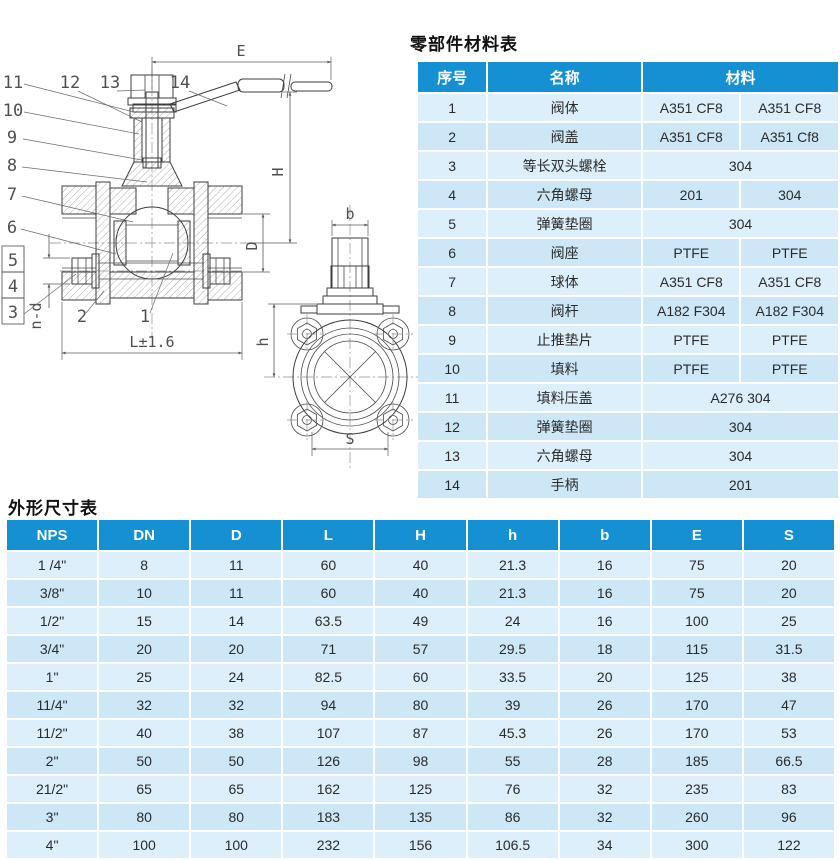 The width and height of the screenshot is (840, 860). What do you see at coordinates (154, 108) in the screenshot?
I see `handle-mount` at bounding box center [154, 108].